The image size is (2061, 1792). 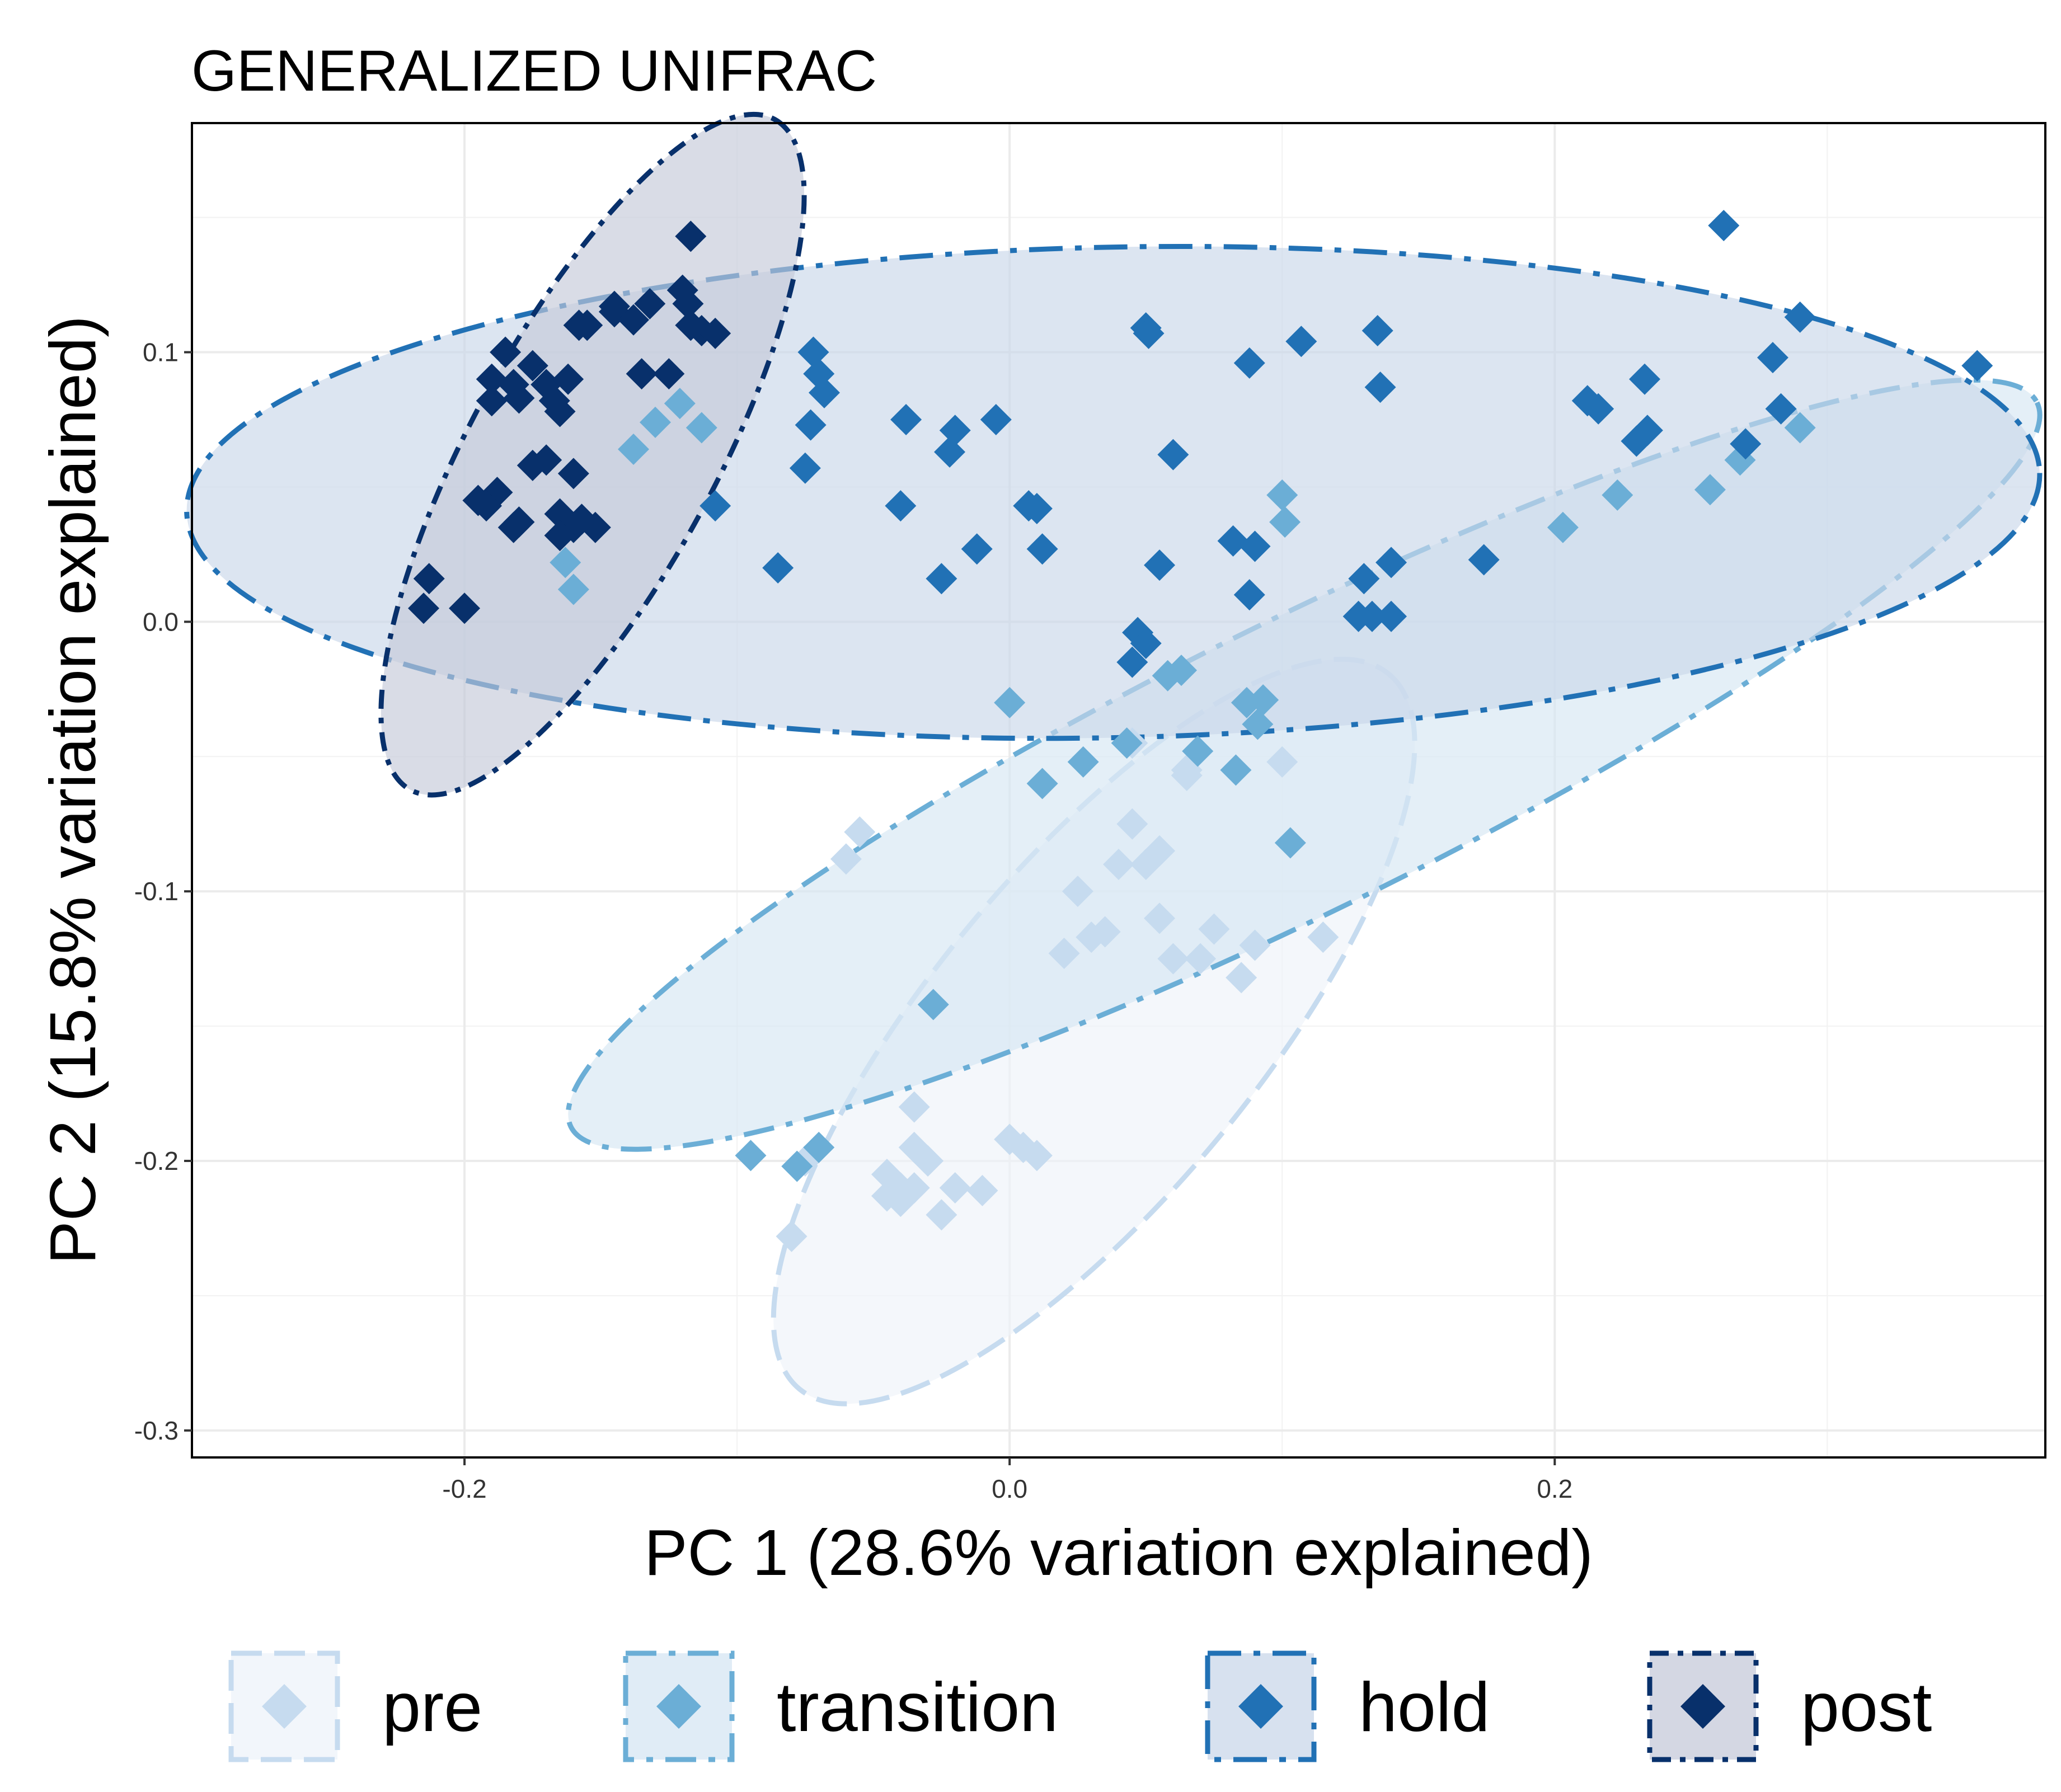 I want to click on legend-marker-post, so click(x=1702, y=1706).